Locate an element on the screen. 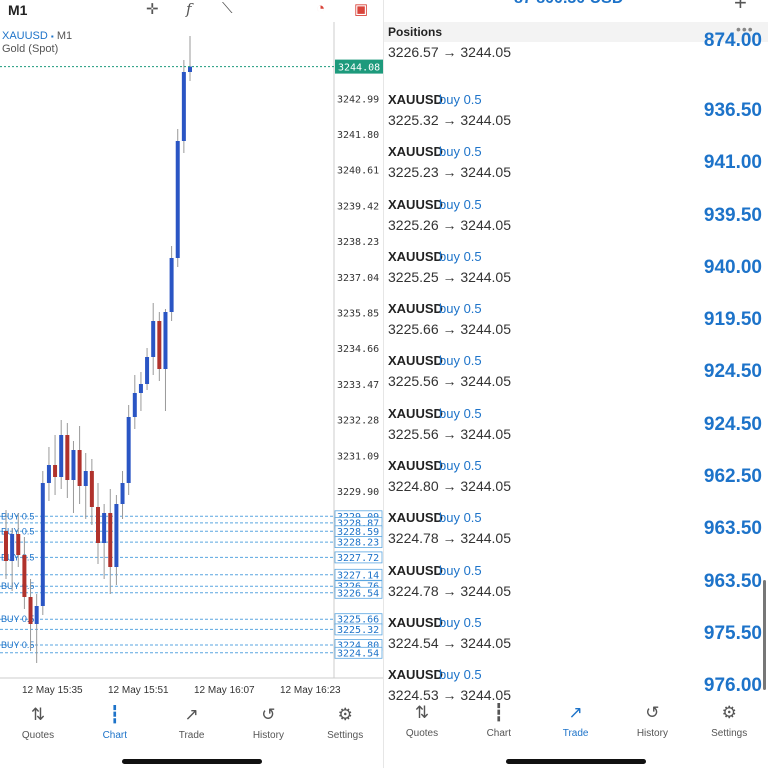 Image resolution: width=768 pixels, height=768 pixels. color-icon: ◔ is located at coordinates (321, 8).